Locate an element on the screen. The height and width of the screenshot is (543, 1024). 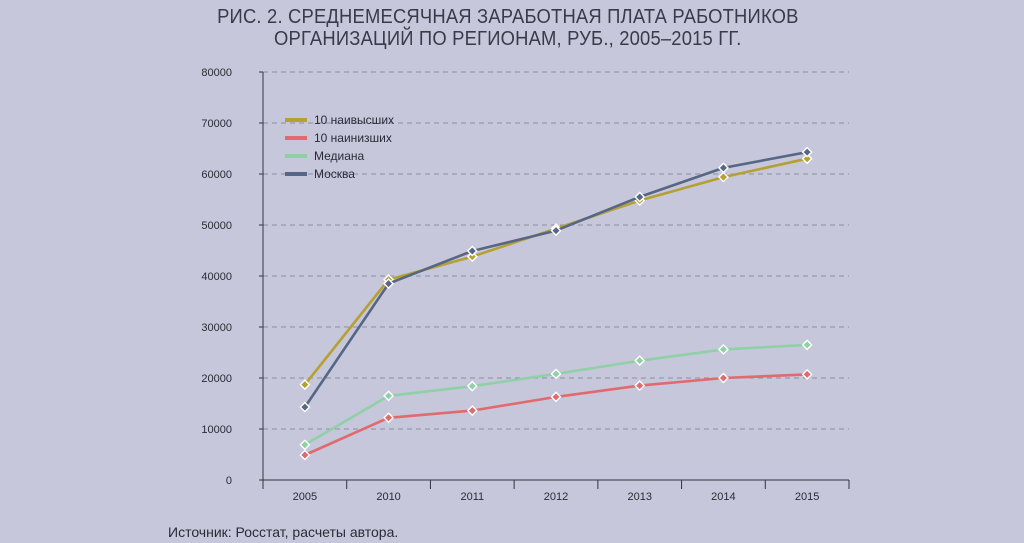
legend-label: Москва is located at coordinates (334, 174).